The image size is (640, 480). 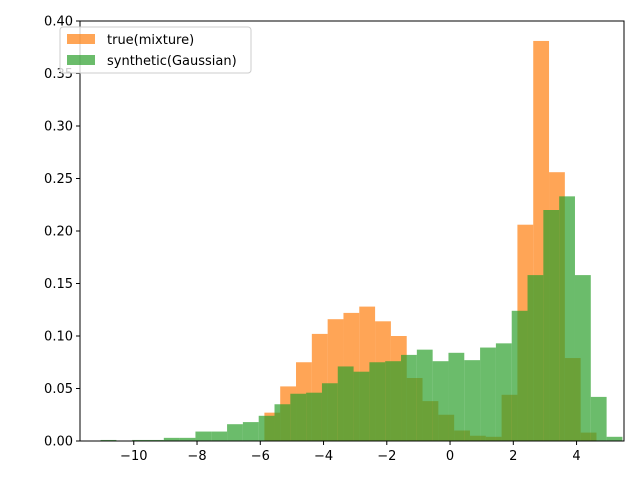 What do you see at coordinates (58, 442) in the screenshot?
I see `y-tick-label: 0.00` at bounding box center [58, 442].